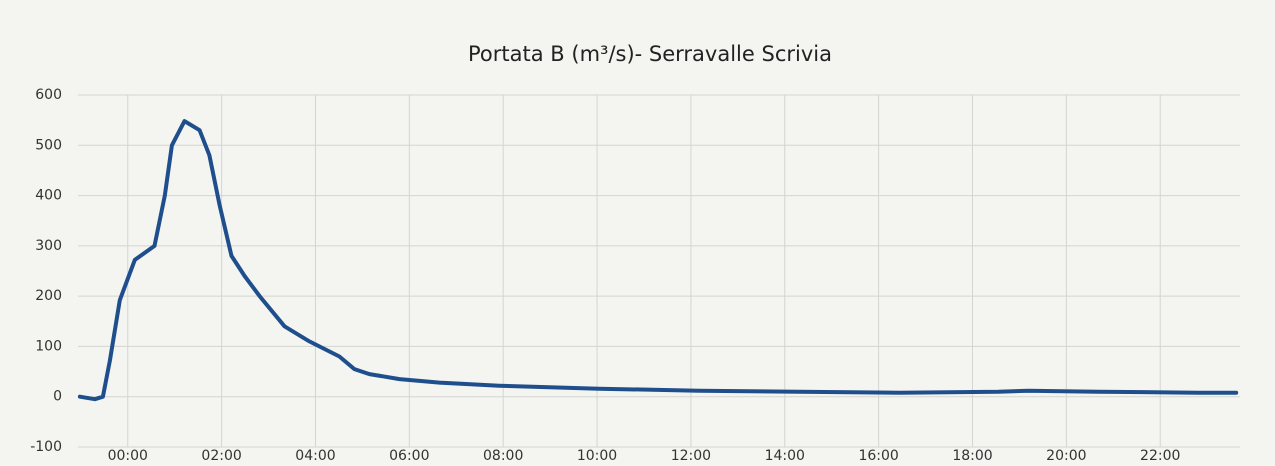  Describe the element at coordinates (1066, 456) in the screenshot. I see `x-tick-label: 20:00` at that location.